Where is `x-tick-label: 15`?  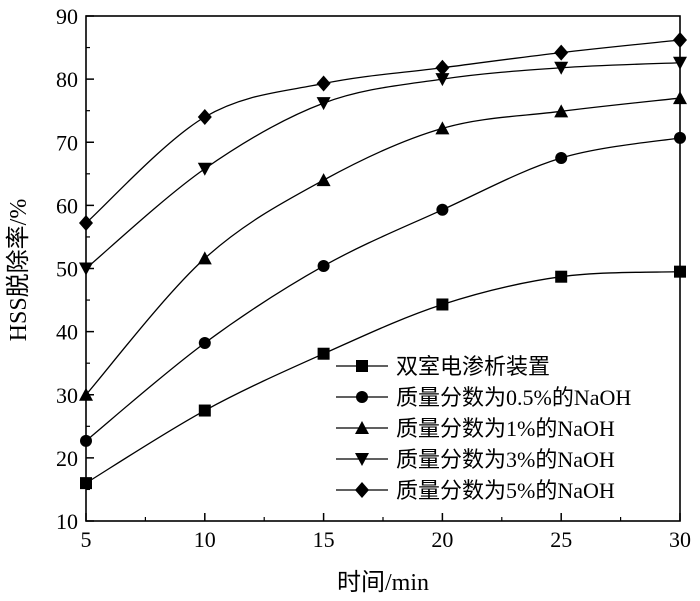
x-tick-label: 15 is located at coordinates (324, 539).